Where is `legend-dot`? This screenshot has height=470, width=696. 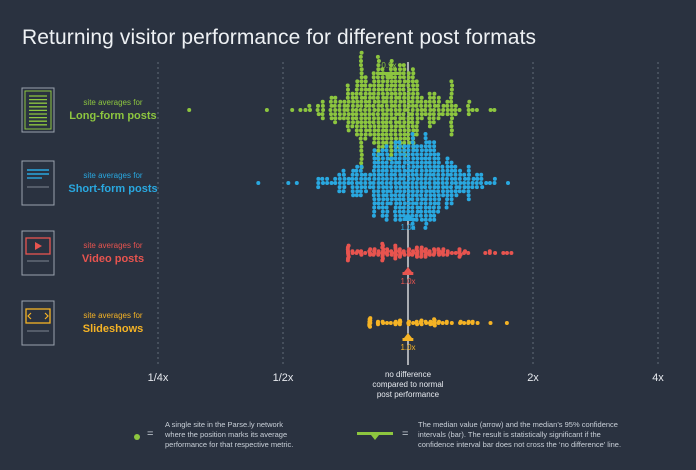 legend-dot is located at coordinates (137, 437).